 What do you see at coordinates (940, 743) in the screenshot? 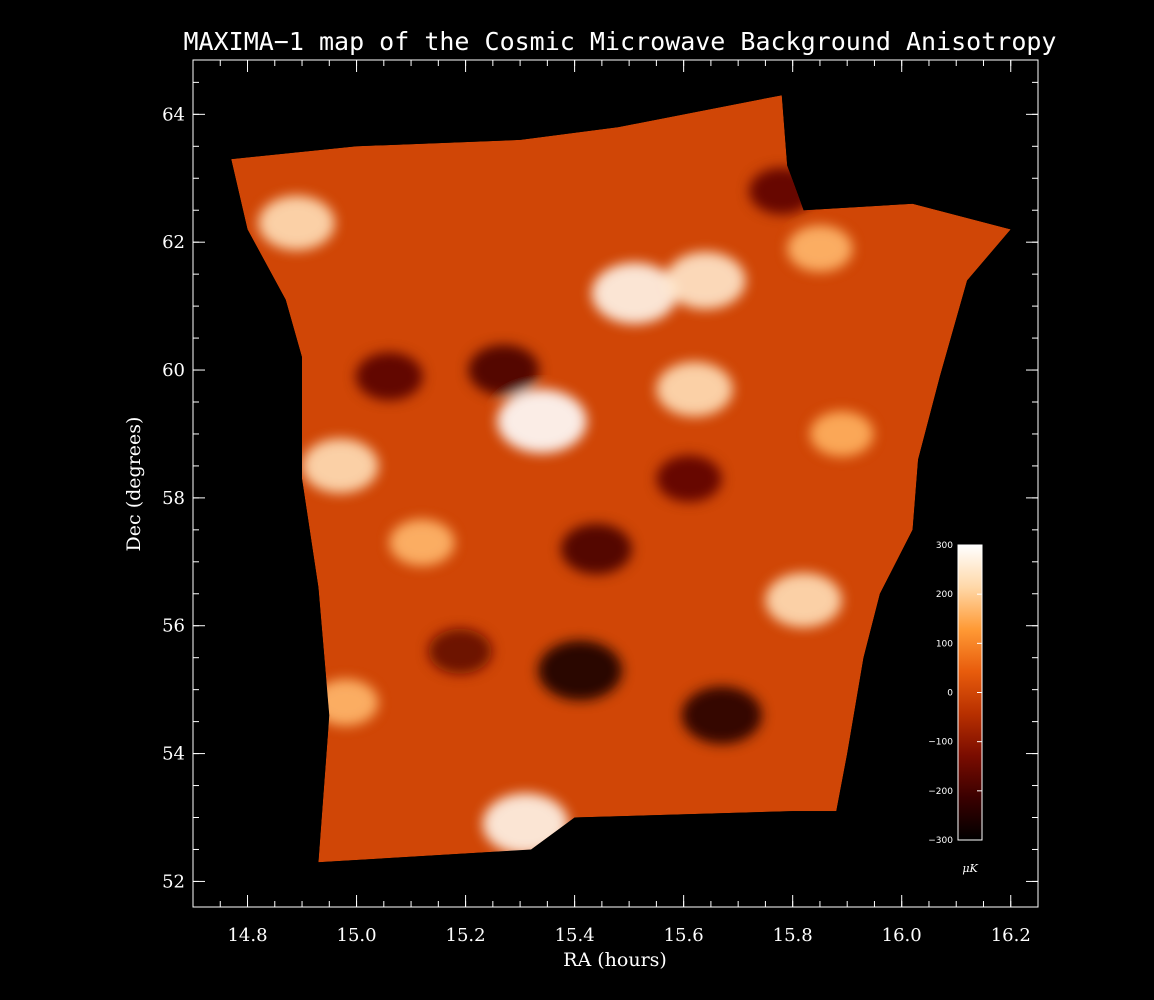
I see `colorbar-tick-label: −100` at bounding box center [940, 743].